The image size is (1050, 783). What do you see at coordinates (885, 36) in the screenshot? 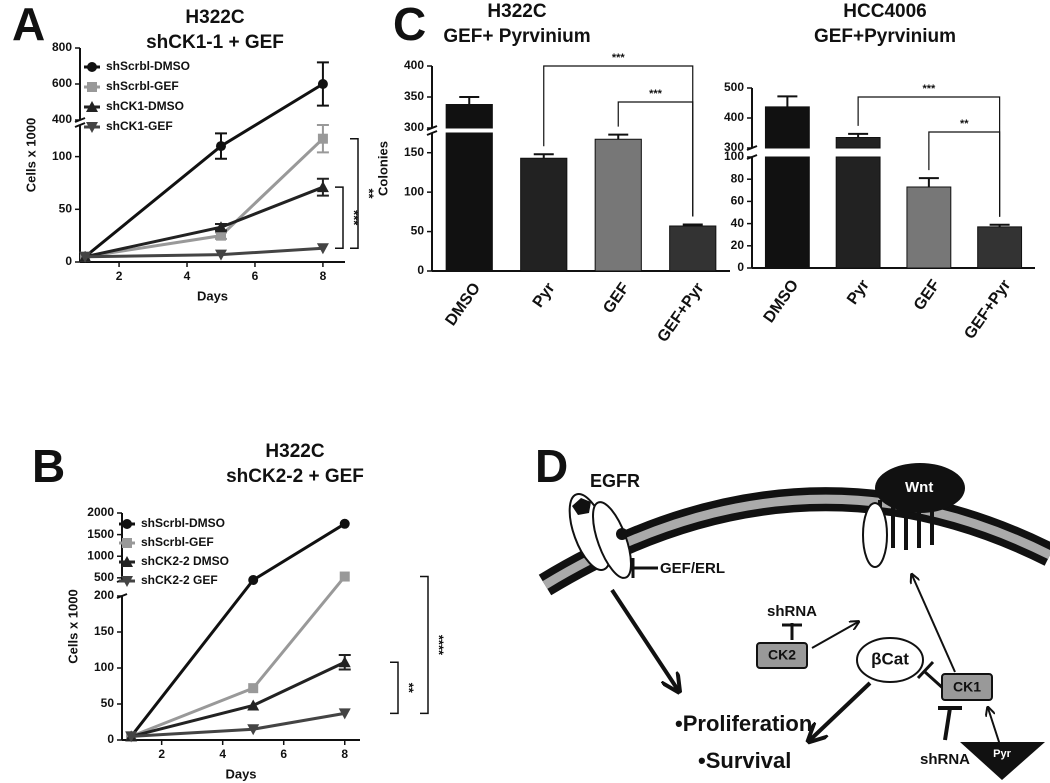
I see `chart-subtitle: GEF+Pyrvinium` at bounding box center [885, 36].